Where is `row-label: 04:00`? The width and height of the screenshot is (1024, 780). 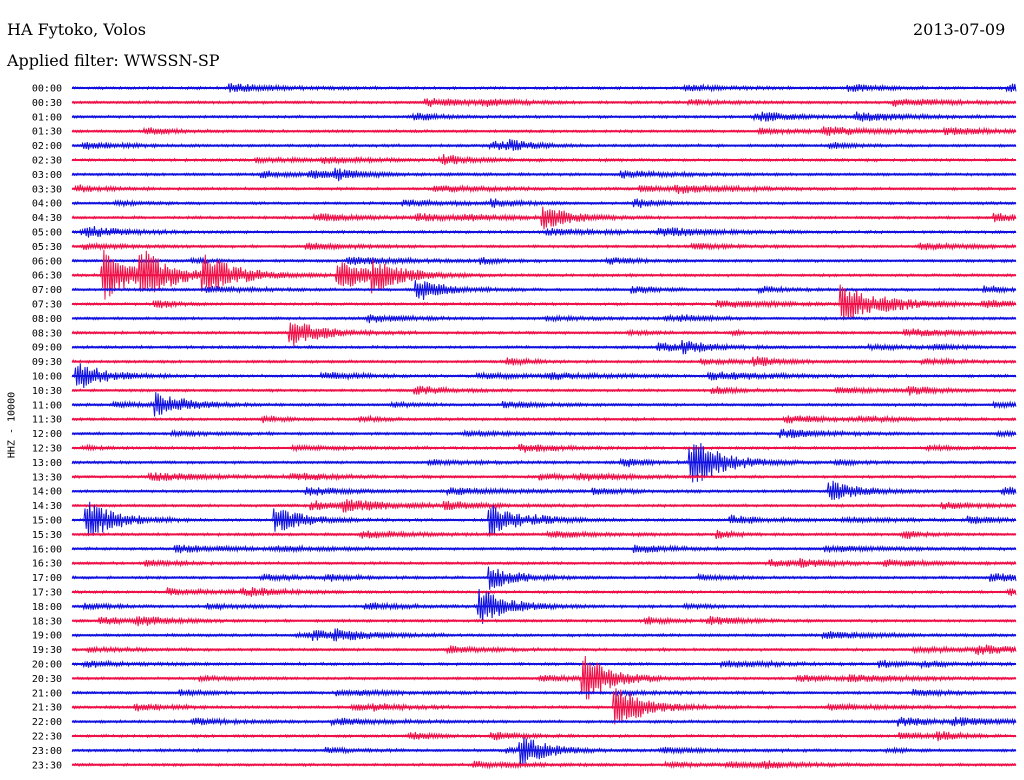
row-label: 04:00 is located at coordinates (47, 204).